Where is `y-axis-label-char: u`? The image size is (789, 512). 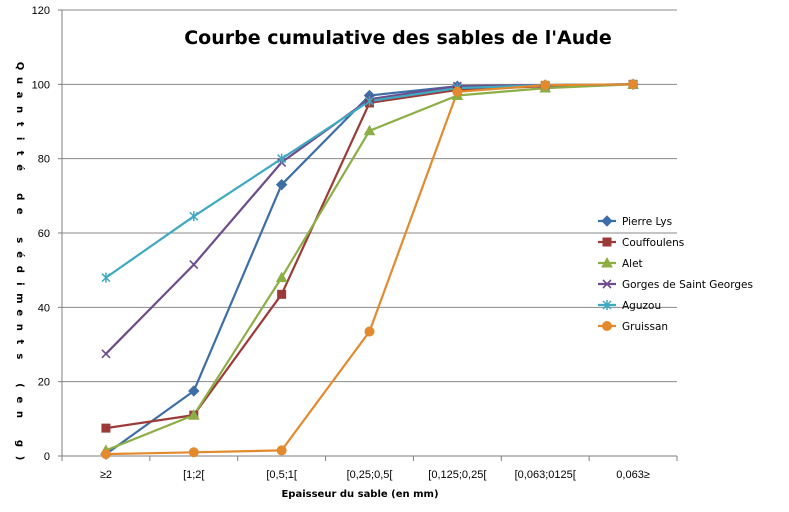 y-axis-label-char: u is located at coordinates (19, 80).